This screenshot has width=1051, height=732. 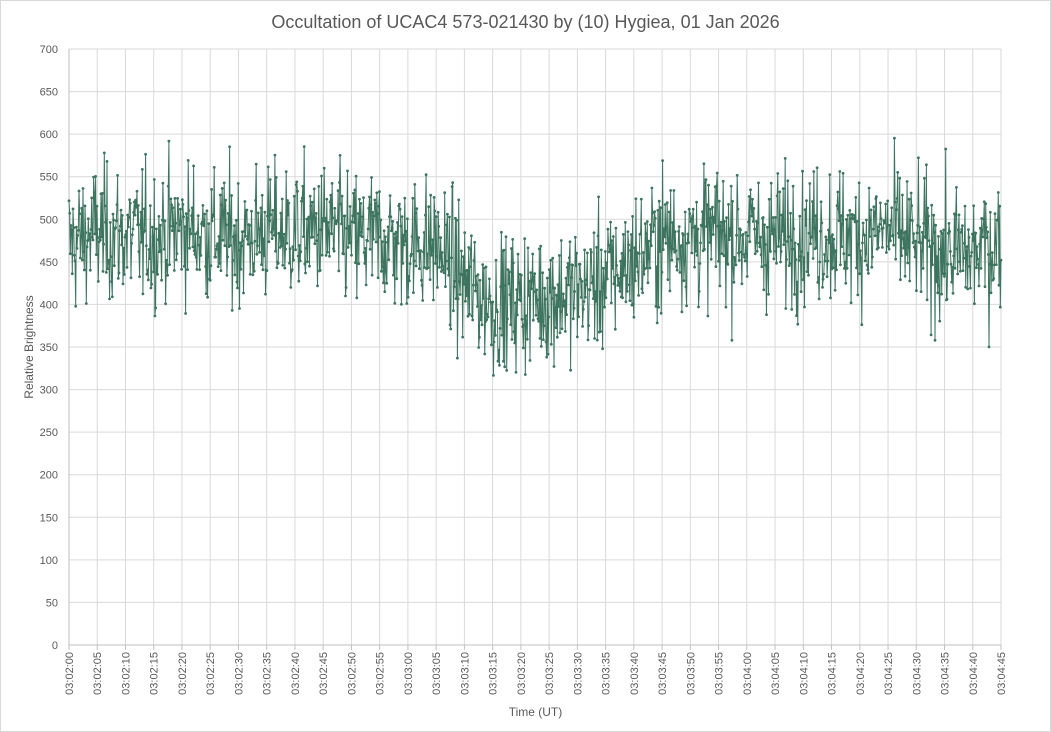 I want to click on x-axis-title: Time (UT), so click(x=535, y=712).